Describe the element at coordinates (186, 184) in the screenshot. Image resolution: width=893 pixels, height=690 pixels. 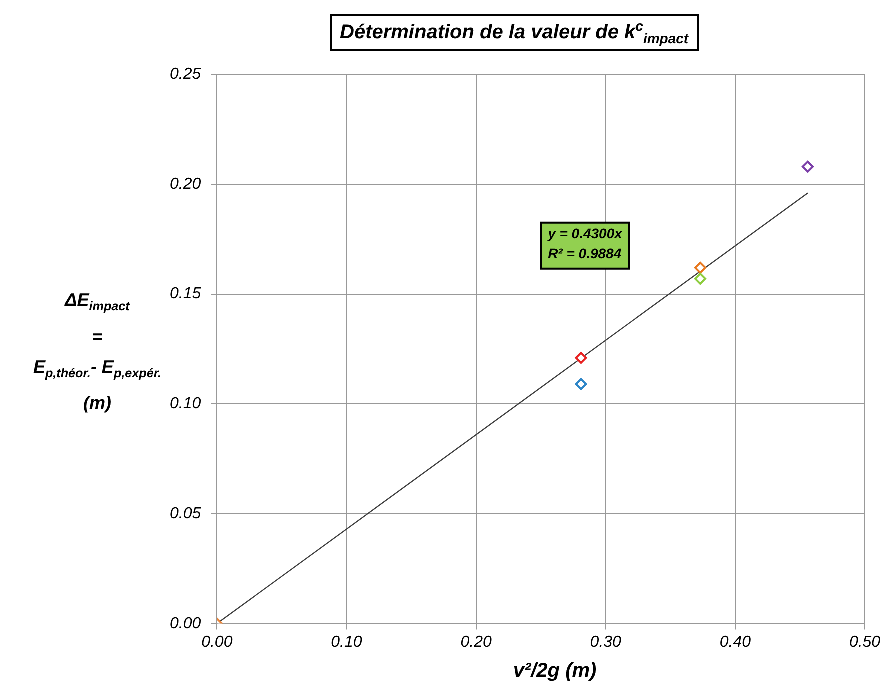
I see `y-tick-label: 0.20` at that location.